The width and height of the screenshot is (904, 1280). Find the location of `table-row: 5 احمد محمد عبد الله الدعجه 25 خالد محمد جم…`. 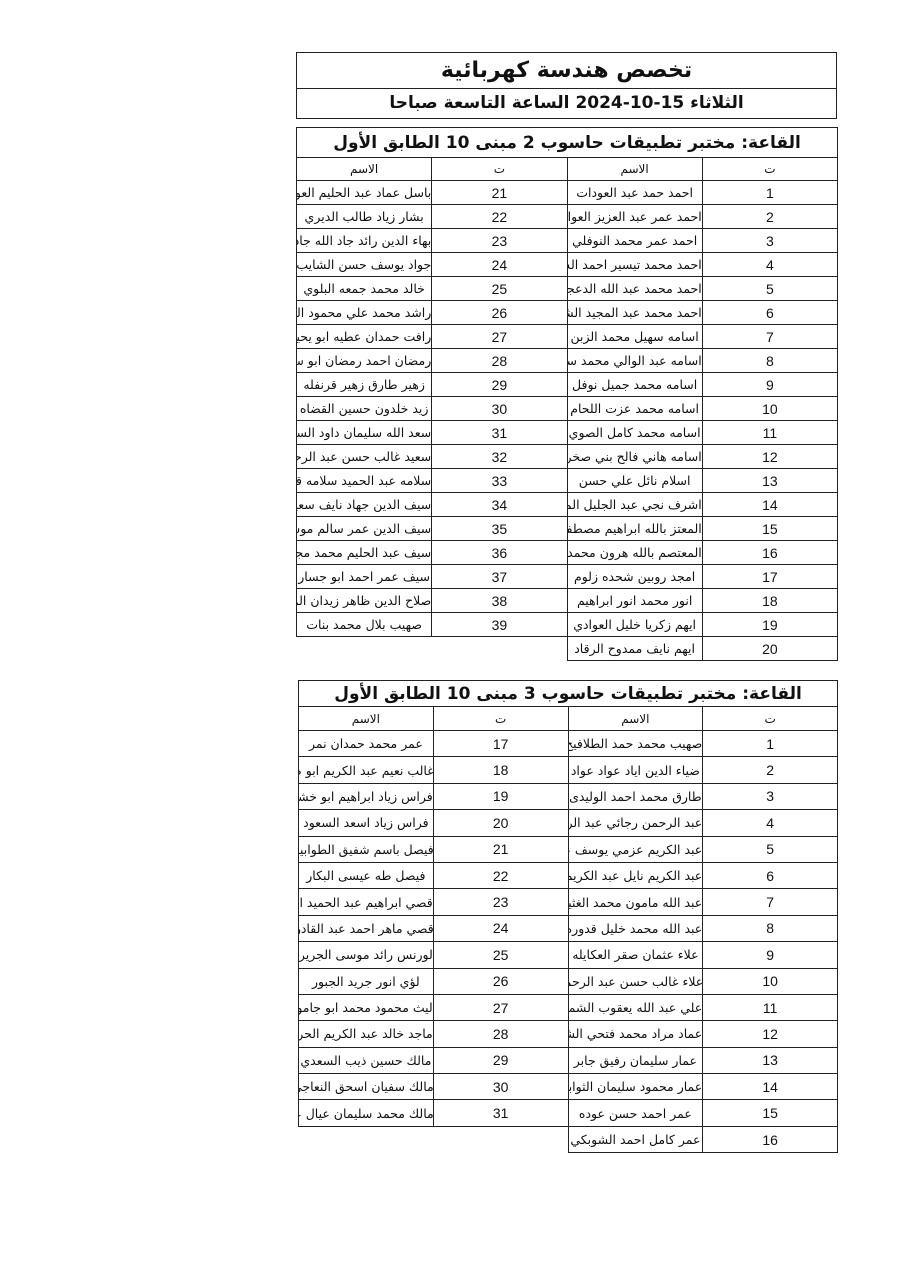

table-row: 5 احمد محمد عبد الله الدعجه 25 خالد محمد جم… is located at coordinates (567, 288).